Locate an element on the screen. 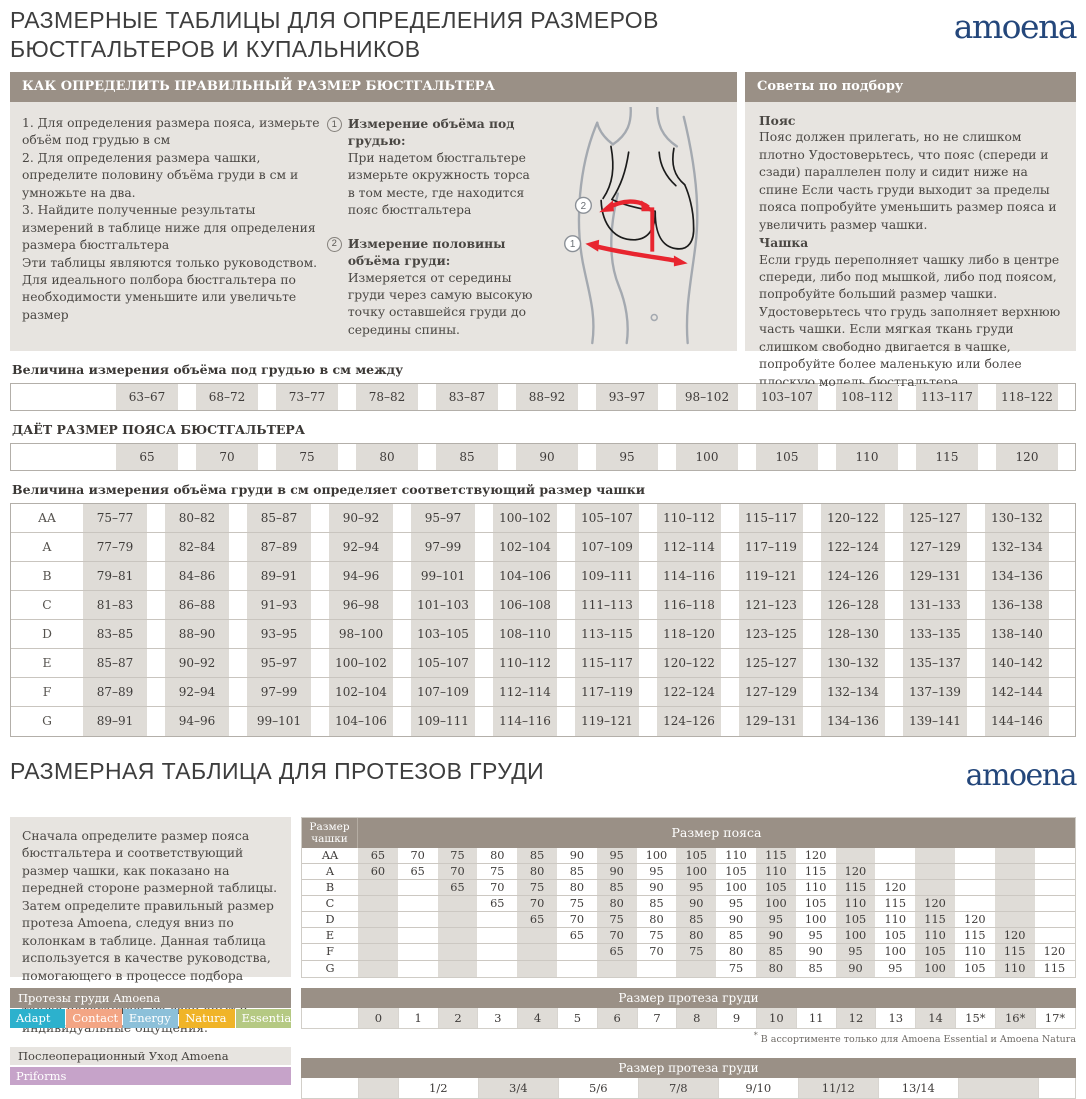  band-size-cell: 80 is located at coordinates (497, 855).